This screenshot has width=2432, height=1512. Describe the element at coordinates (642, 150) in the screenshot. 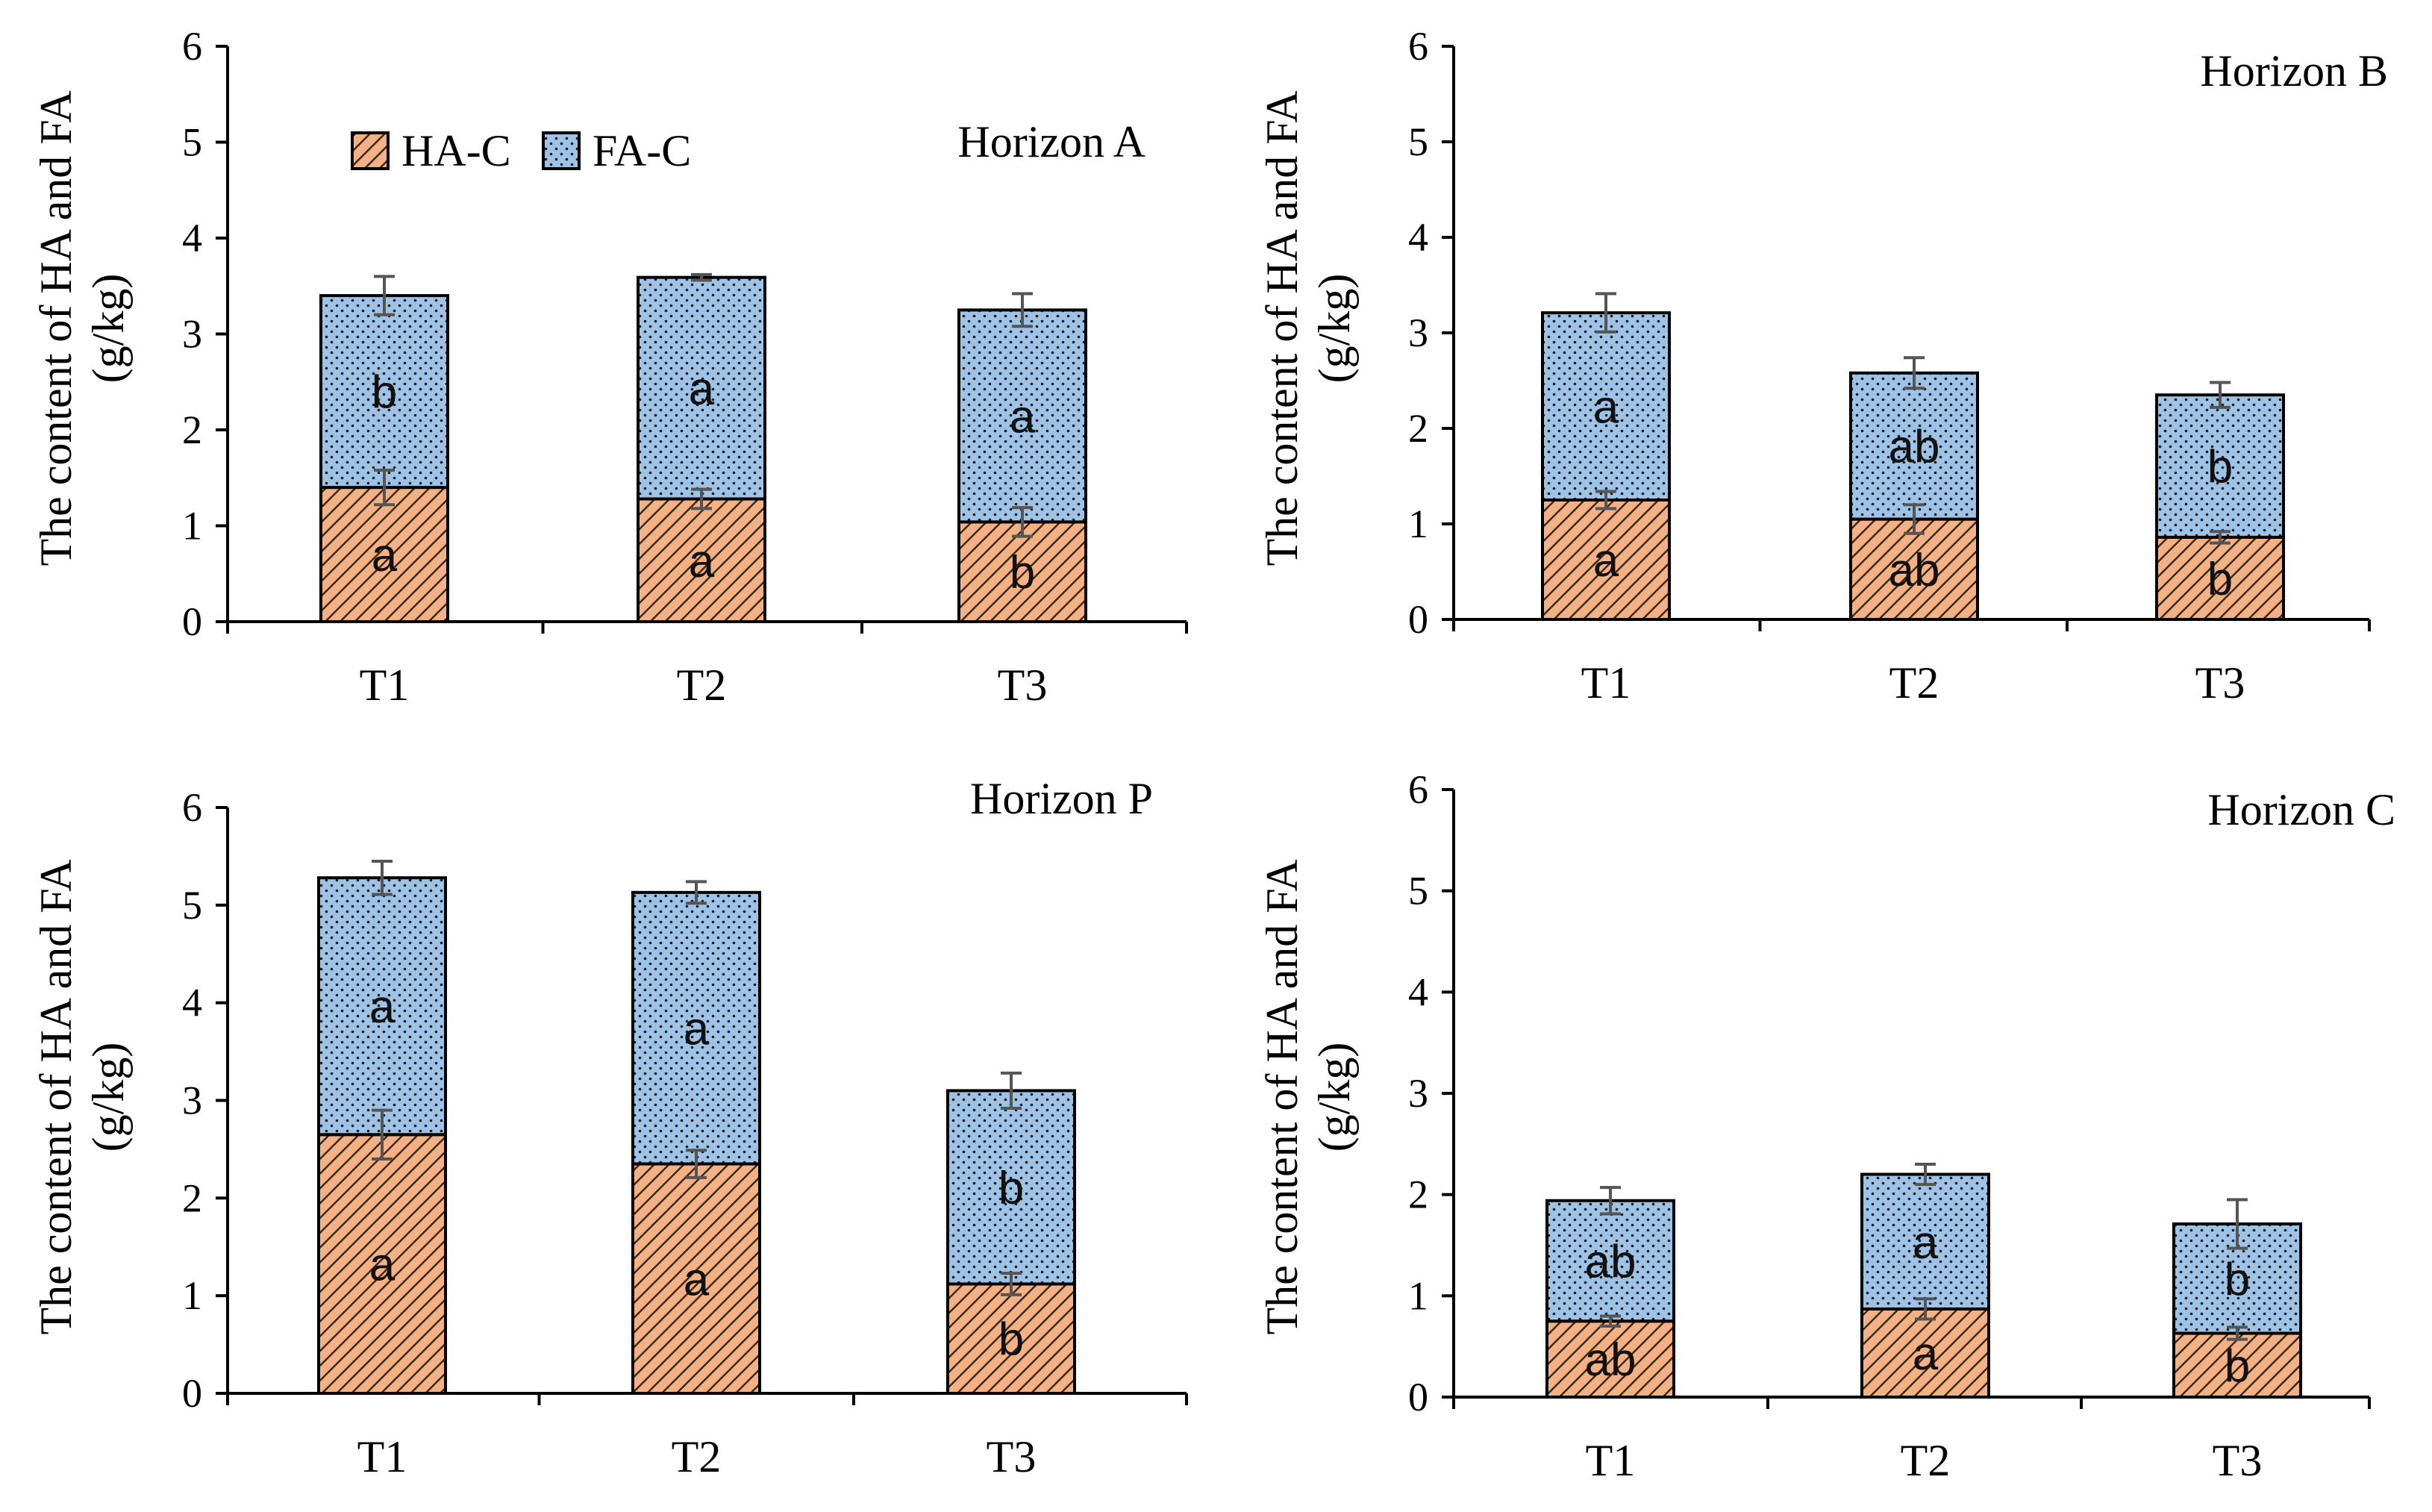

I see `legend-label-fa-c: FA-C` at that location.